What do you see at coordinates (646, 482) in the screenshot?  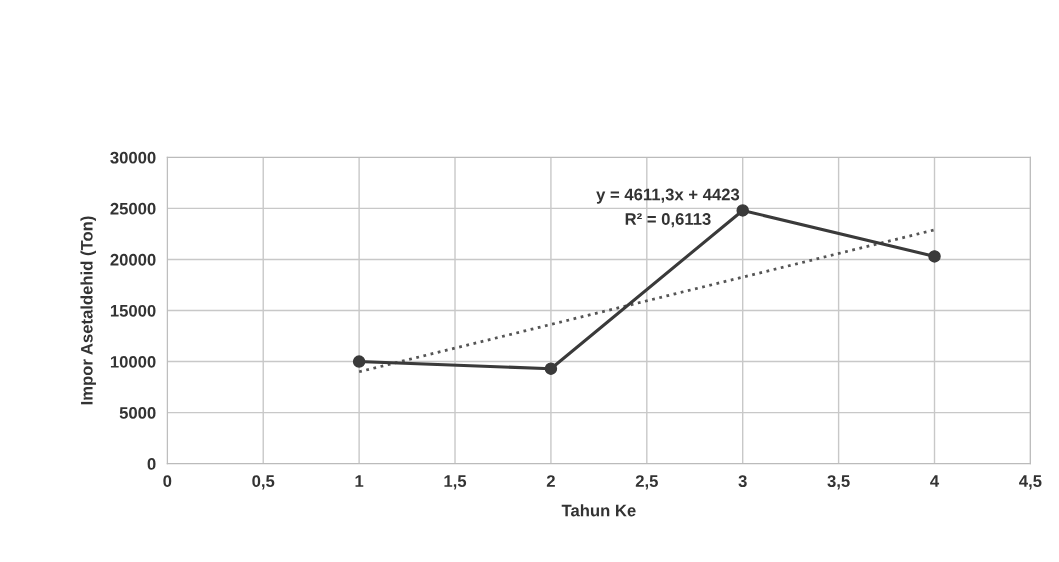 I see `x-tick-label: 2,5` at bounding box center [646, 482].